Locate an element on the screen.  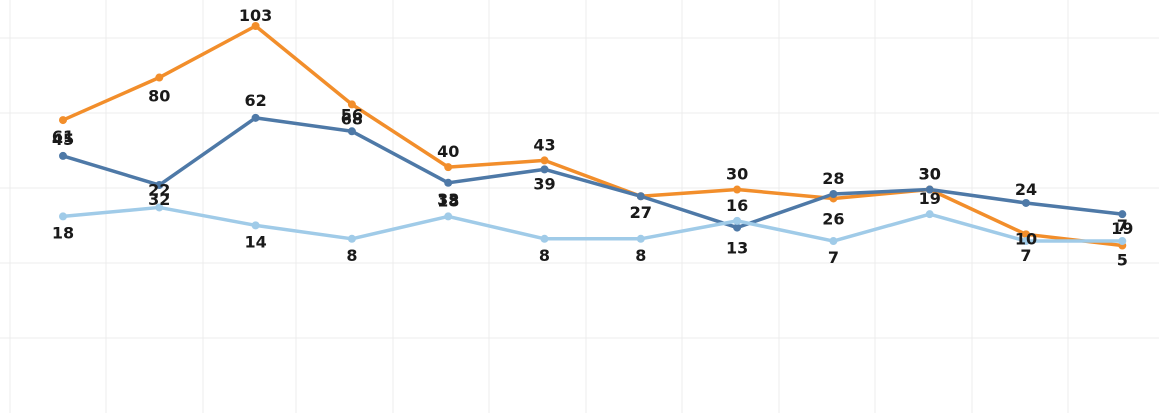
data-label: 27 is located at coordinates (641, 212).